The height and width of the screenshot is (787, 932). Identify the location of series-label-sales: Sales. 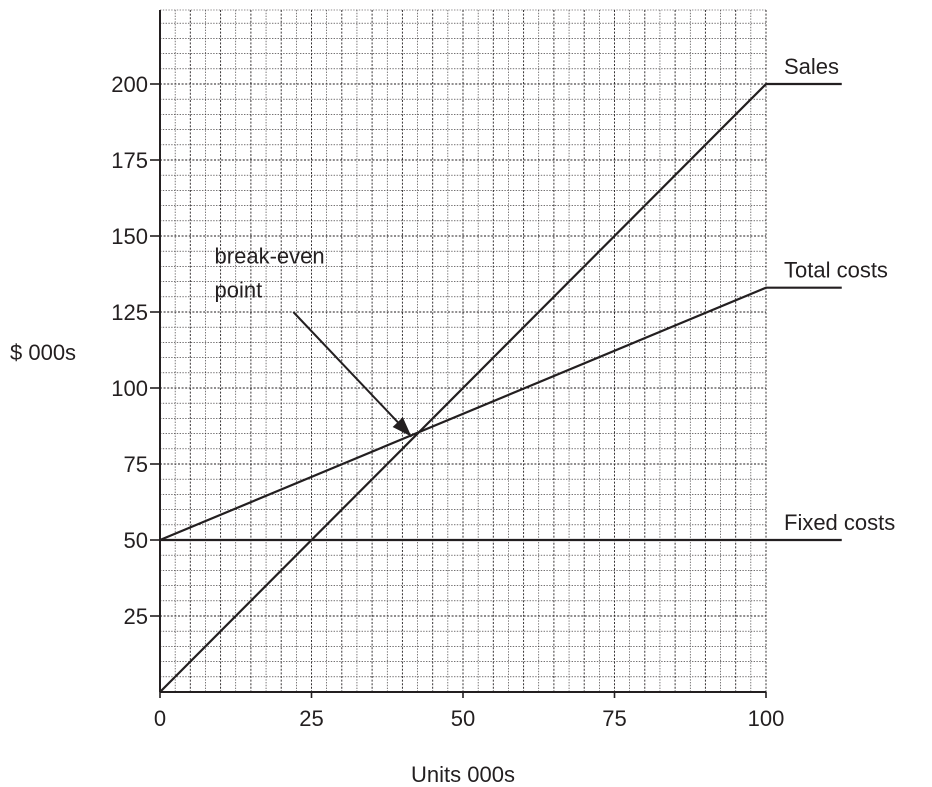
(811, 66).